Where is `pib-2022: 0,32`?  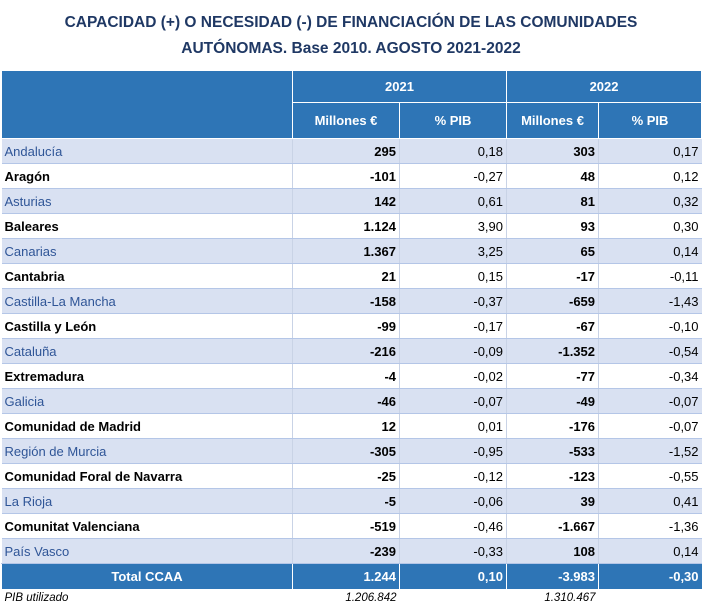 pib-2022: 0,32 is located at coordinates (650, 201).